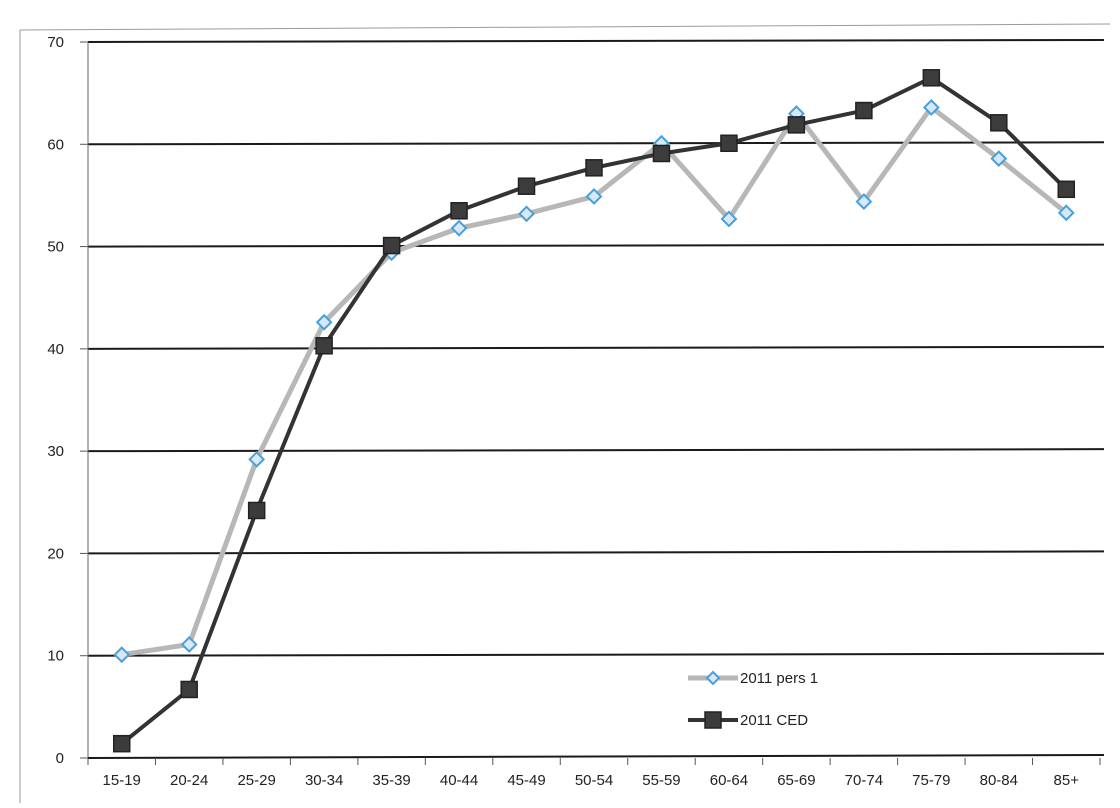 The height and width of the screenshot is (808, 1120). Describe the element at coordinates (661, 780) in the screenshot. I see `x-tick-label: 55-59` at that location.